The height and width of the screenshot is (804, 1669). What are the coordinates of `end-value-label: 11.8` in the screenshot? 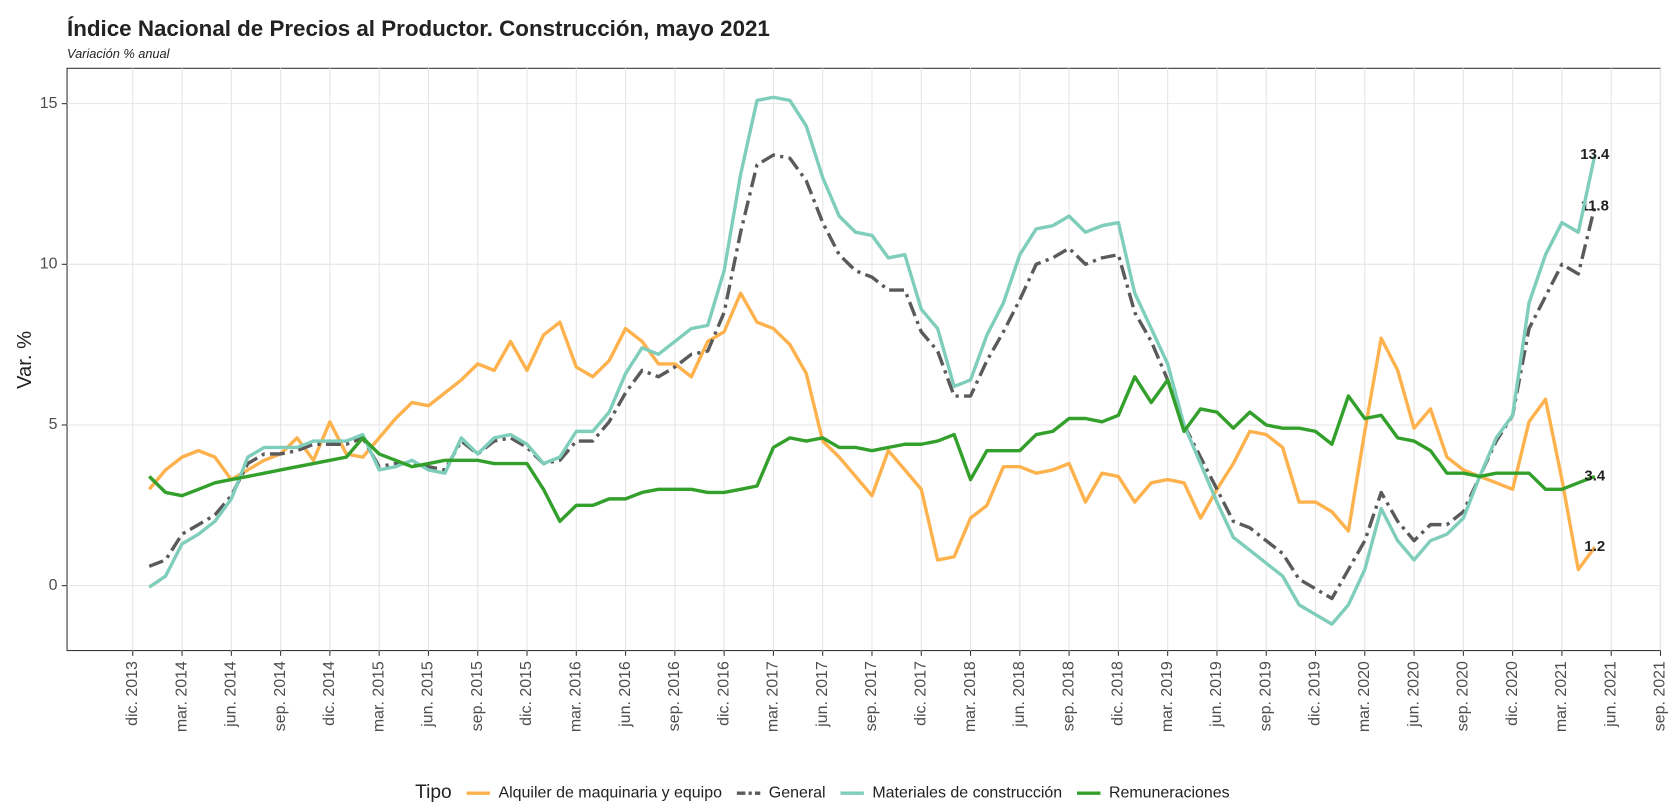 It's located at (1595, 206).